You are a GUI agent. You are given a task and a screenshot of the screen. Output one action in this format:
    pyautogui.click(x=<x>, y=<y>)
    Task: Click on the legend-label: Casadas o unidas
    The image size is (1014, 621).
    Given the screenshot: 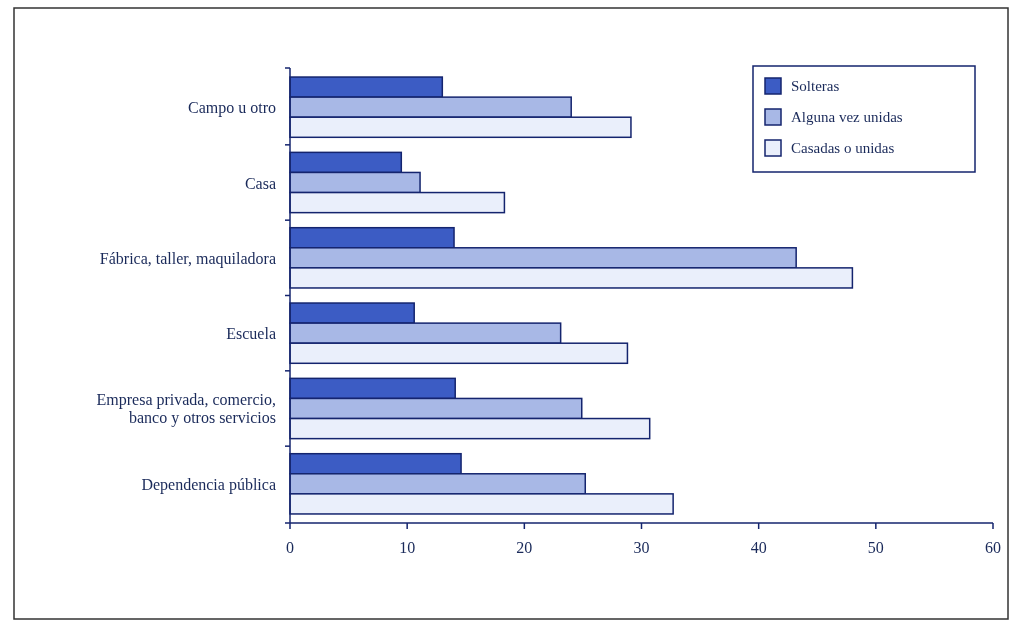 What is the action you would take?
    pyautogui.click(x=843, y=148)
    